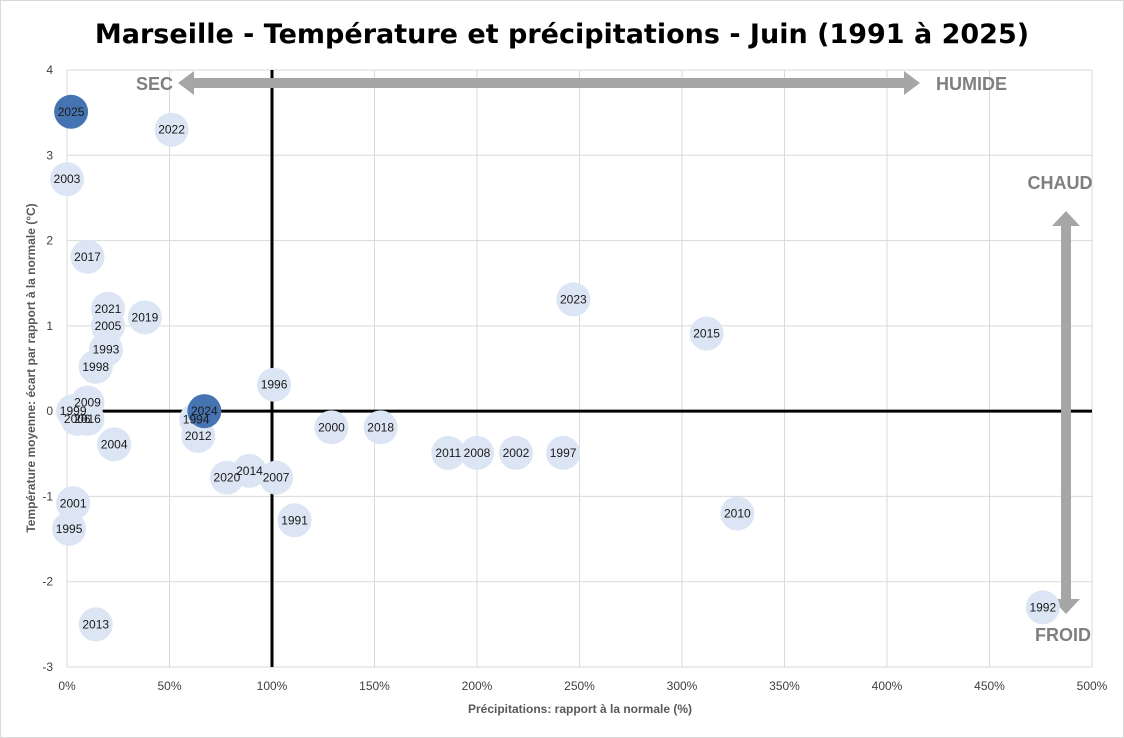 Image resolution: width=1124 pixels, height=738 pixels. I want to click on data-label: 2008, so click(477, 453).